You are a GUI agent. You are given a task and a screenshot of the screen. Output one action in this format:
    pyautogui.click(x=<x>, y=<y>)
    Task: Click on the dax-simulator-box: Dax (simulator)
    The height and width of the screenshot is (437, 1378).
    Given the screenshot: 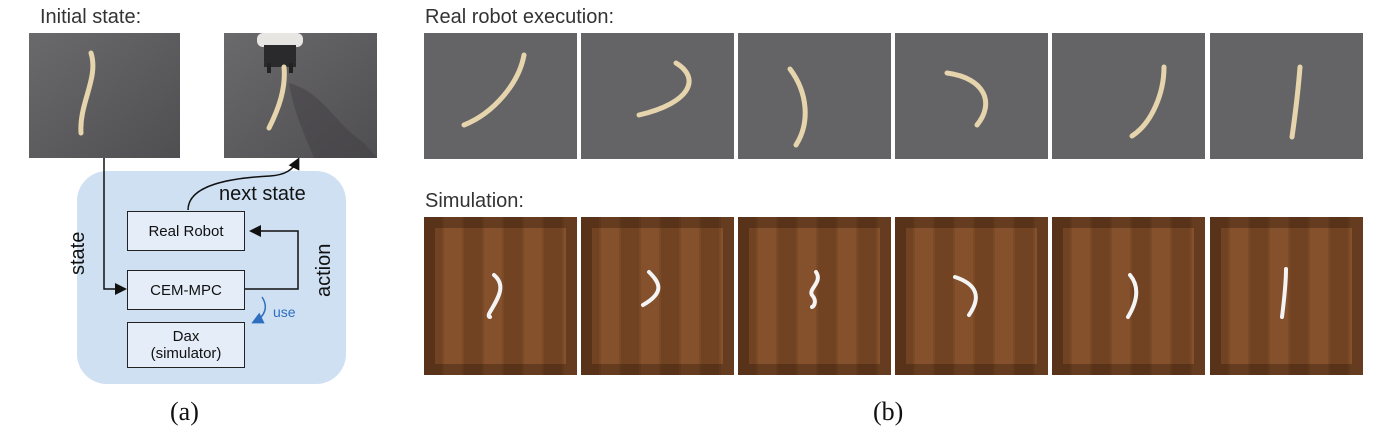 What is the action you would take?
    pyautogui.click(x=186, y=345)
    